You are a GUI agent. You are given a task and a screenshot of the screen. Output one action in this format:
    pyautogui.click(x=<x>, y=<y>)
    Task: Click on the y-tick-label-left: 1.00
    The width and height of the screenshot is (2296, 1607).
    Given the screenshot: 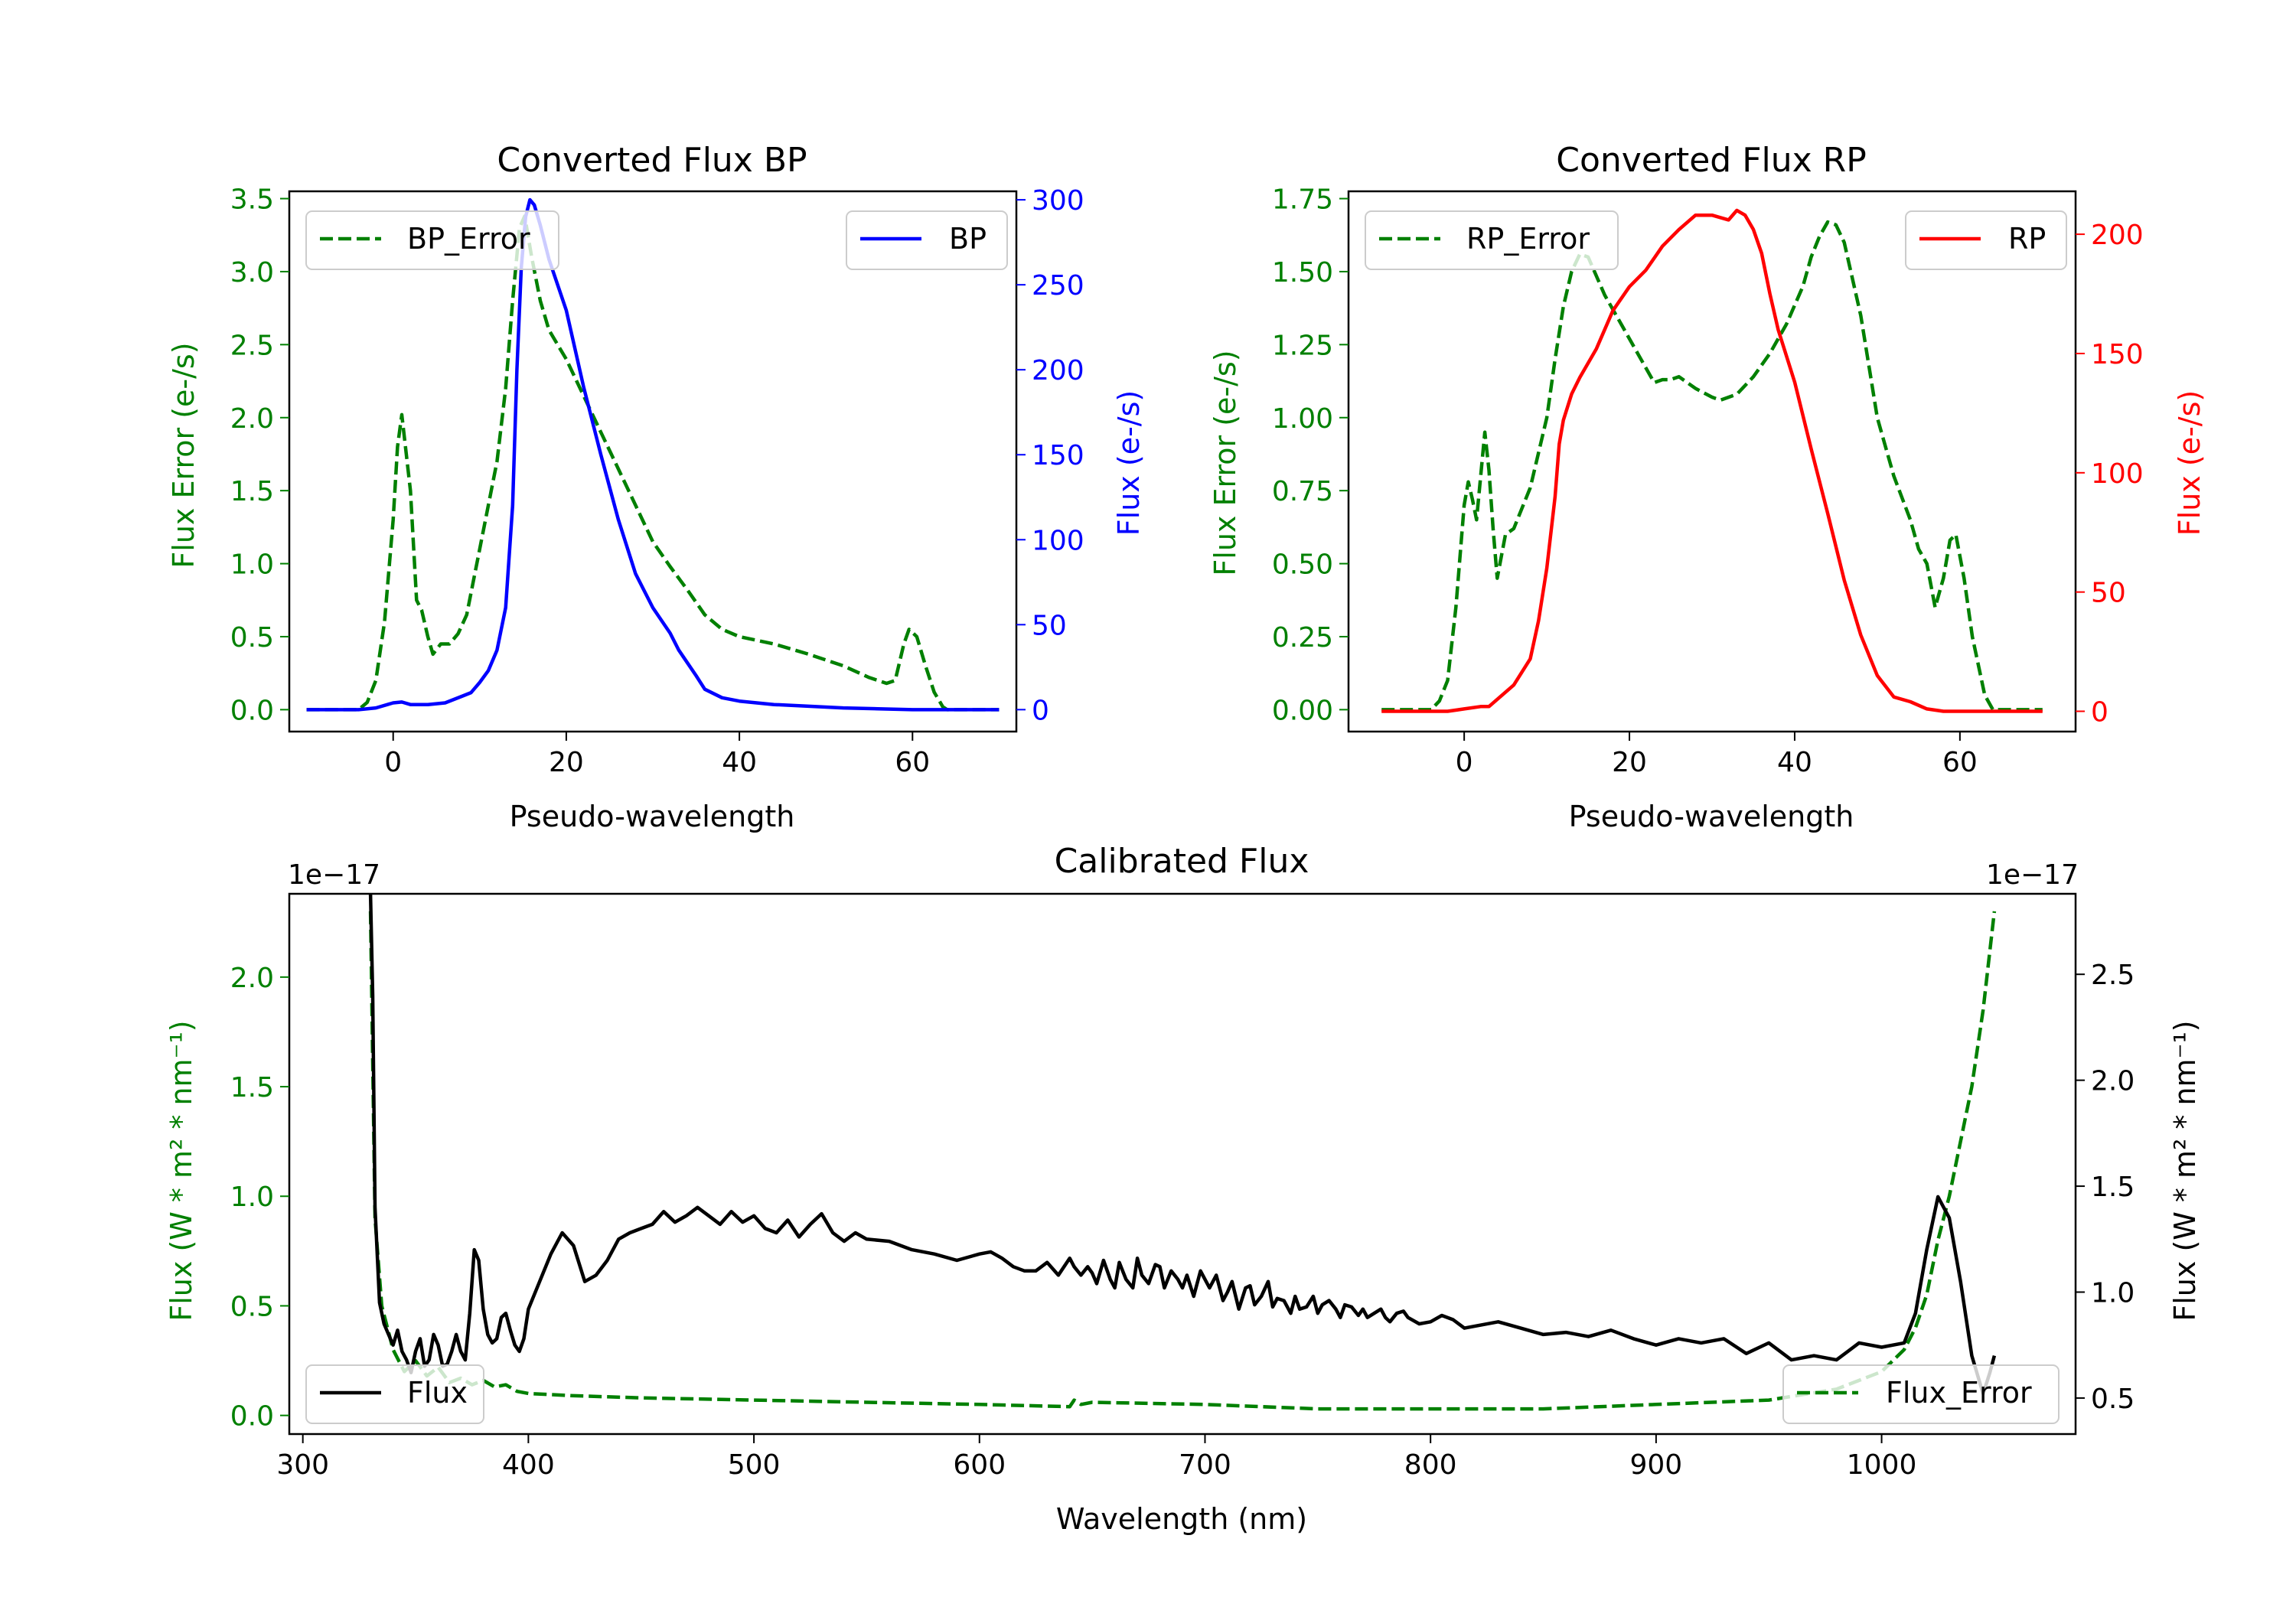 What is the action you would take?
    pyautogui.click(x=1302, y=419)
    